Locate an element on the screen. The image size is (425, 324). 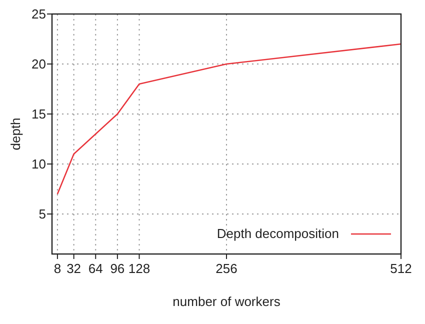
x-tick-label: 64 is located at coordinates (95, 268).